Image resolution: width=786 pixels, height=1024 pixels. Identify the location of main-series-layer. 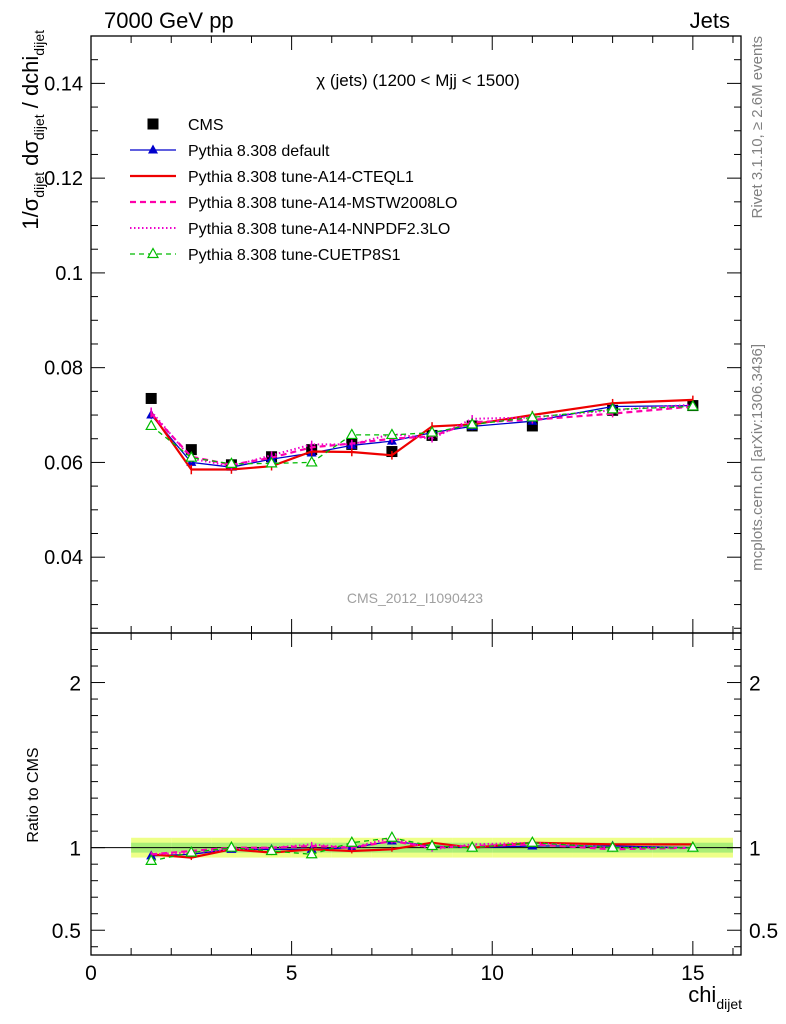
(422, 433).